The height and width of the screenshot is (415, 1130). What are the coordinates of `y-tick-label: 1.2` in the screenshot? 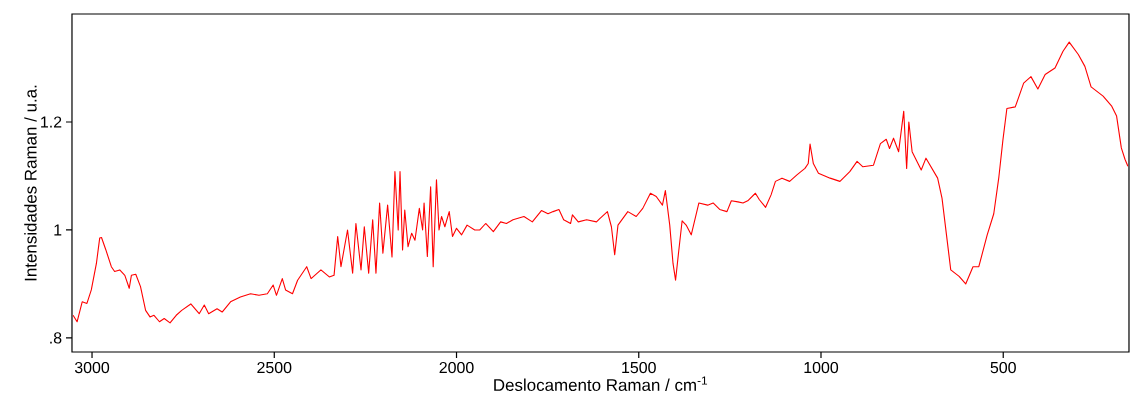 It's located at (51, 122).